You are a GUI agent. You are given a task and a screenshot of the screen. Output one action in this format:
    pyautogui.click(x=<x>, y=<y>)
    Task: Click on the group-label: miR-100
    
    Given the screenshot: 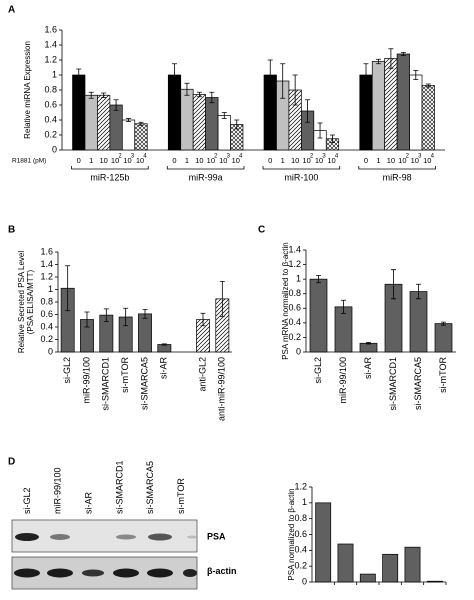 What is the action you would take?
    pyautogui.click(x=301, y=177)
    